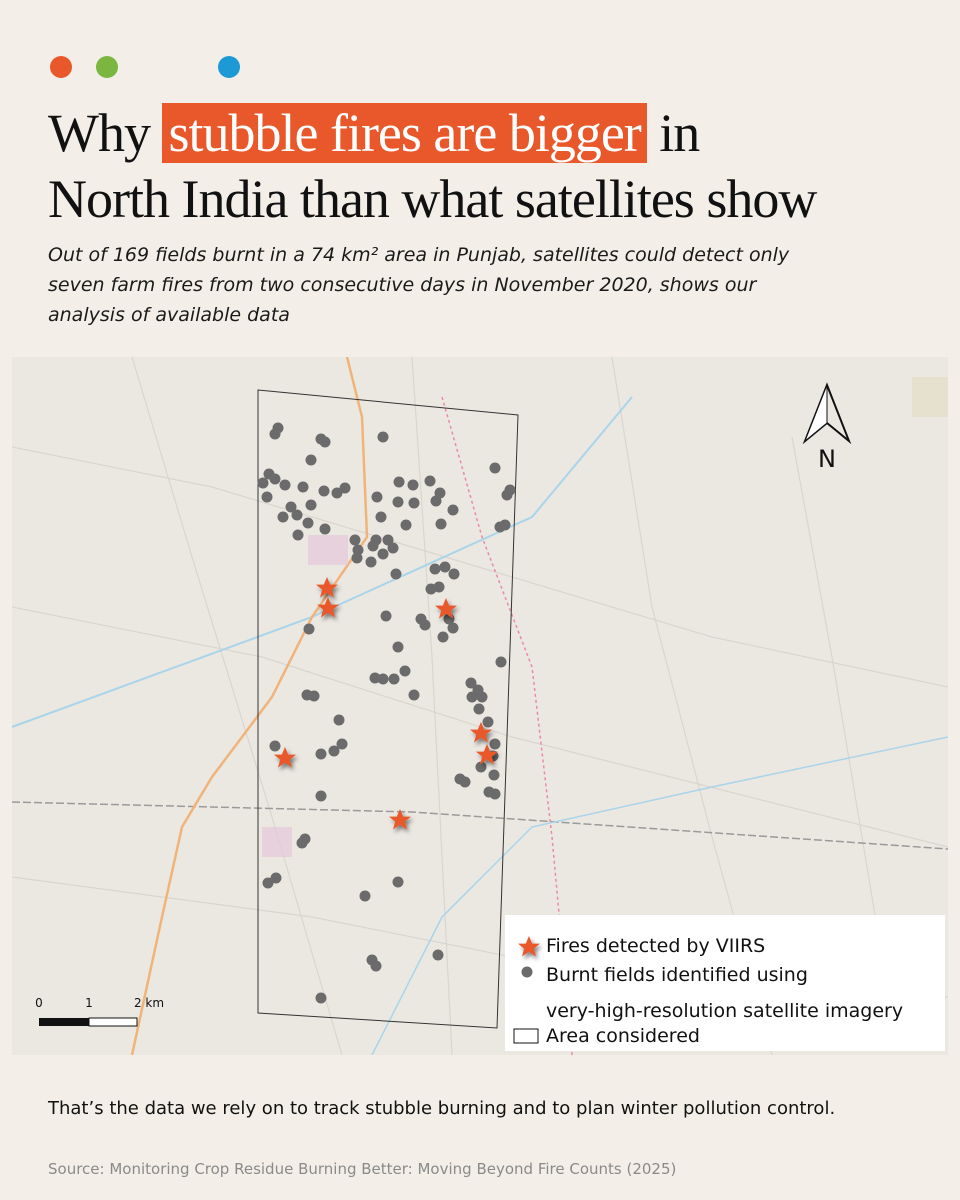 This screenshot has height=1200, width=960. I want to click on compass: N, so click(827, 427).